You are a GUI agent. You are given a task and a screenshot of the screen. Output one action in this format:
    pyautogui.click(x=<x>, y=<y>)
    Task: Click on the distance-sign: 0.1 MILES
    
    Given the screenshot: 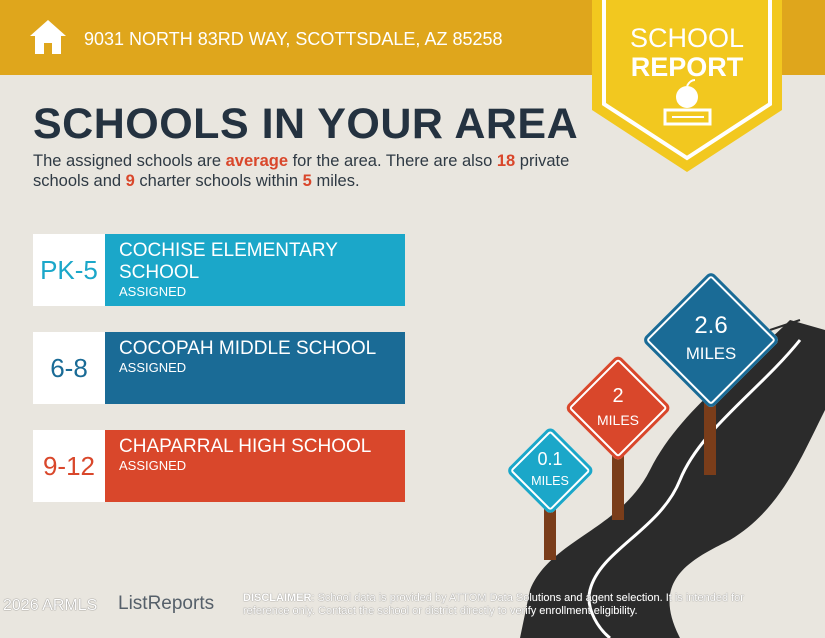 What is the action you would take?
    pyautogui.click(x=550, y=470)
    